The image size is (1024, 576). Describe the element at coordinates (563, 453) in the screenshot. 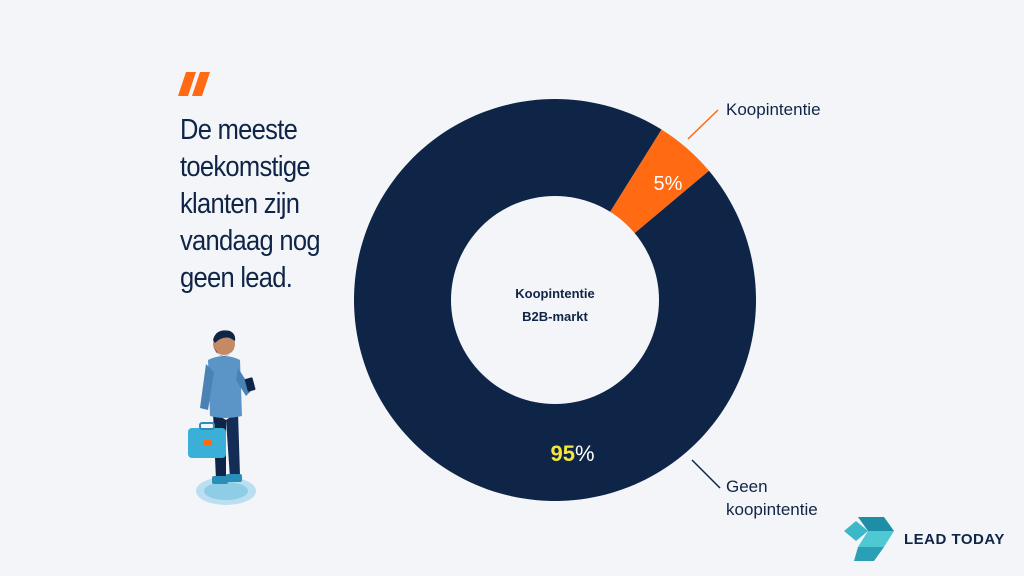

I see `data-label-geen-koopintentie-number: 95` at that location.